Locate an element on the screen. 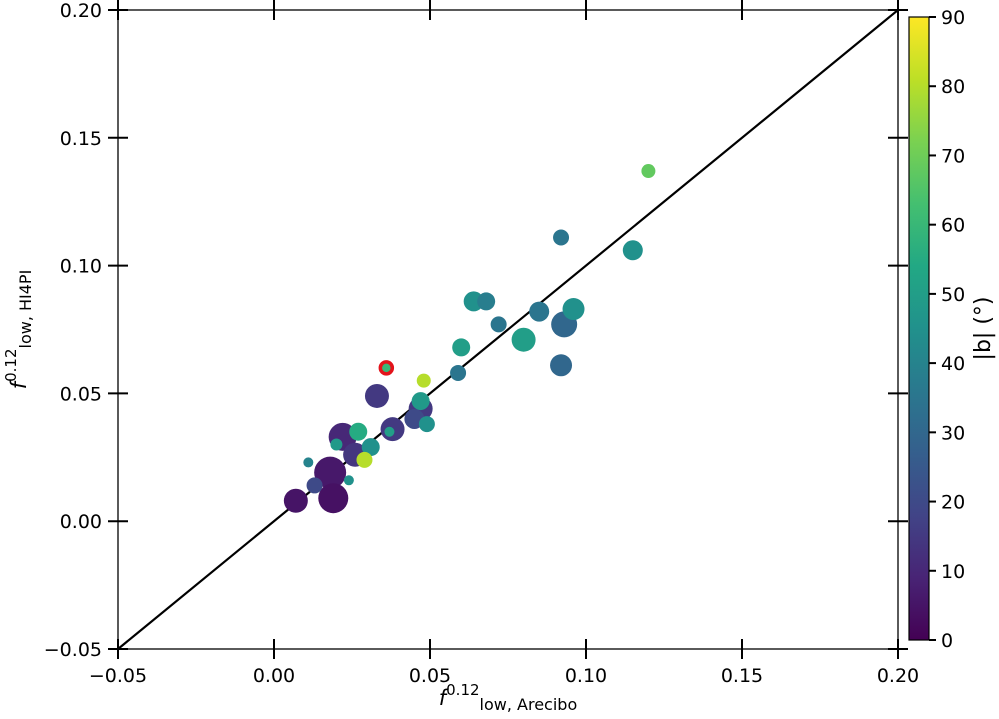 The width and height of the screenshot is (999, 719). colorbar-tick-label: 0 is located at coordinates (947, 641).